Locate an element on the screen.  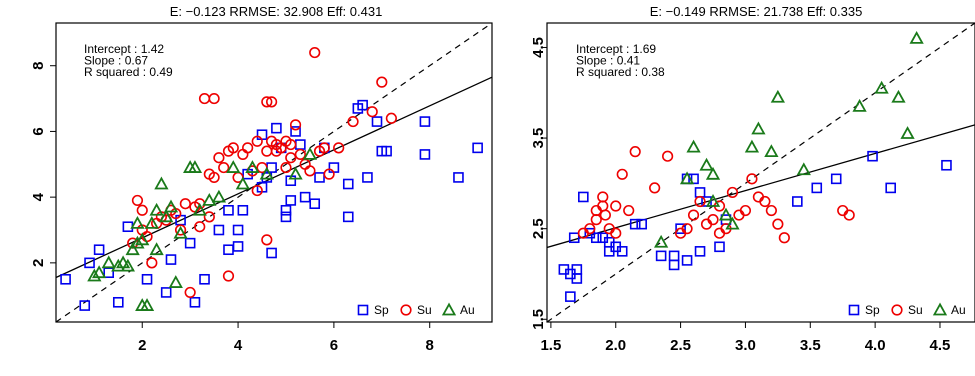
fit-annotation: Slope : 0.41 is located at coordinates (608, 61).